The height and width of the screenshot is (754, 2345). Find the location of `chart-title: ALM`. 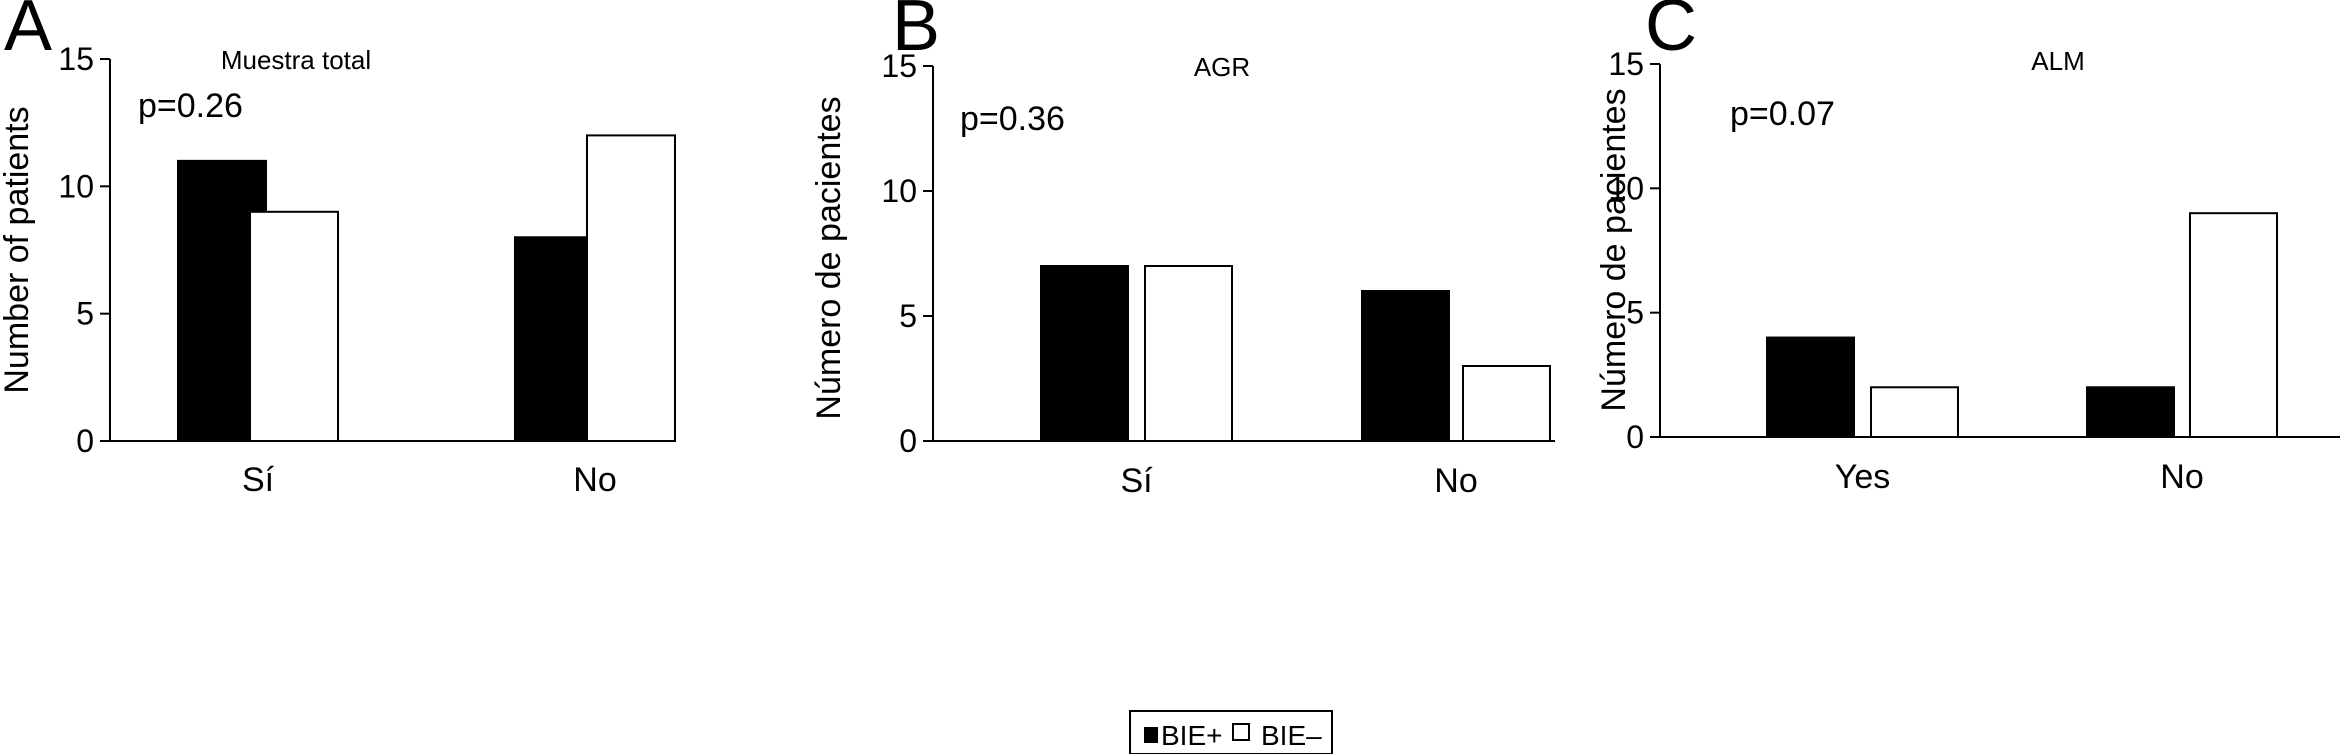

chart-title: ALM is located at coordinates (2057, 61).